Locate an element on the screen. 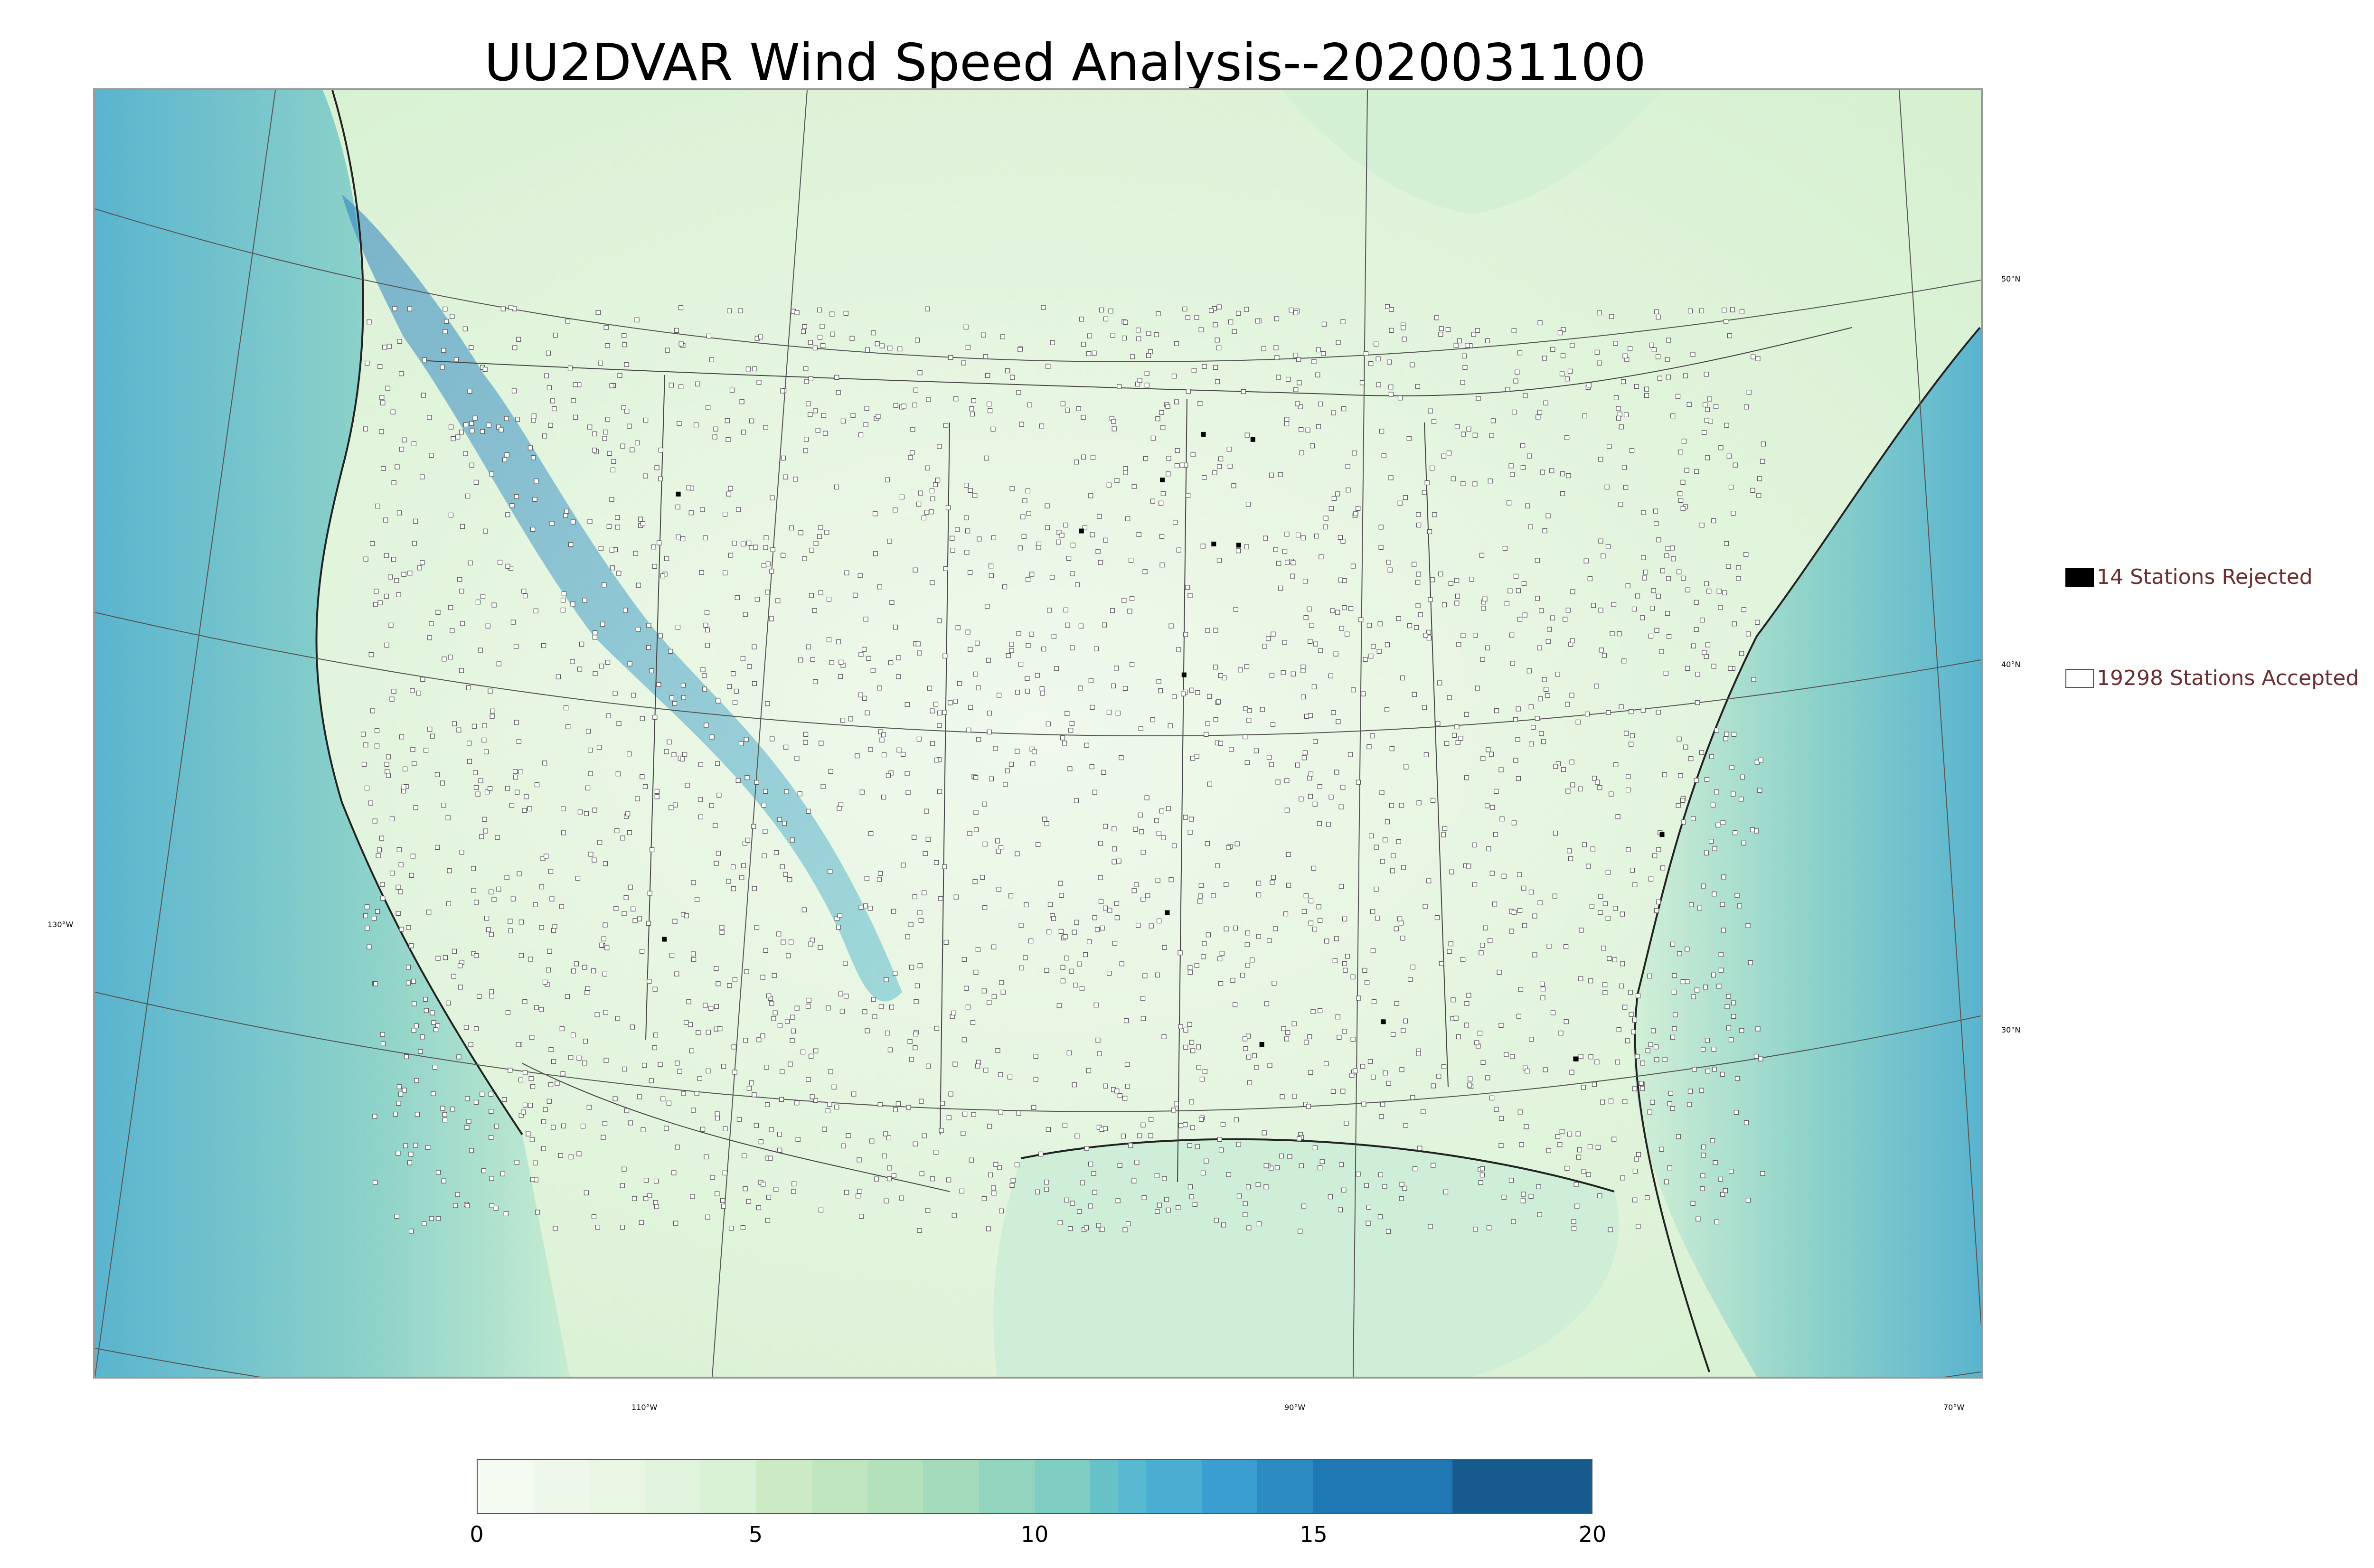 This screenshot has width=2374, height=1568. colorbar-segment is located at coordinates (1174, 1486).